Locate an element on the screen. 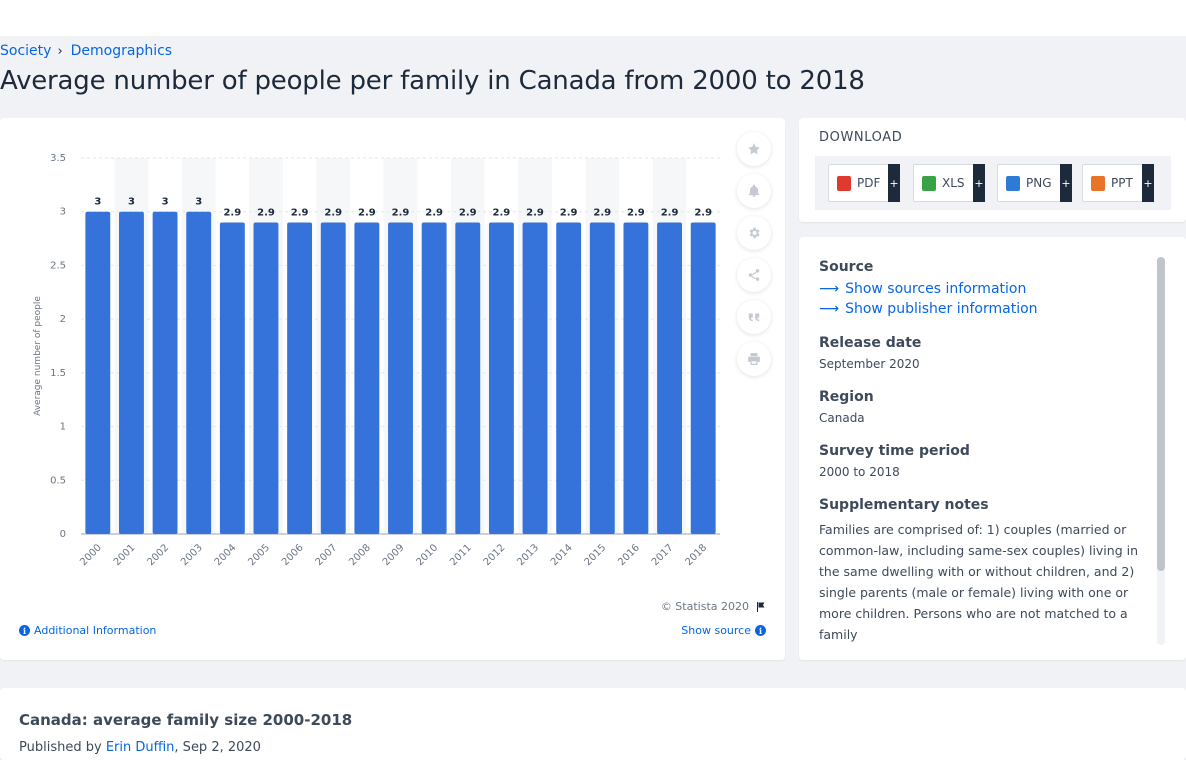  x-tick-label: 2007 is located at coordinates (327, 555).